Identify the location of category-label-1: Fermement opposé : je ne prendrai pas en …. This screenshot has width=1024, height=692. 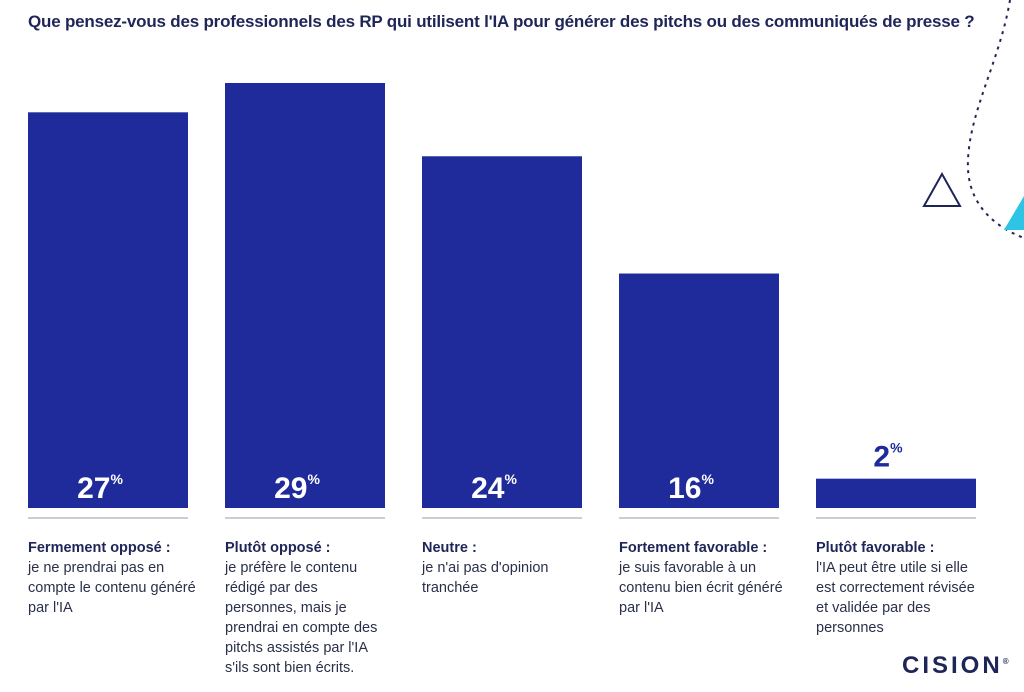
(112, 578).